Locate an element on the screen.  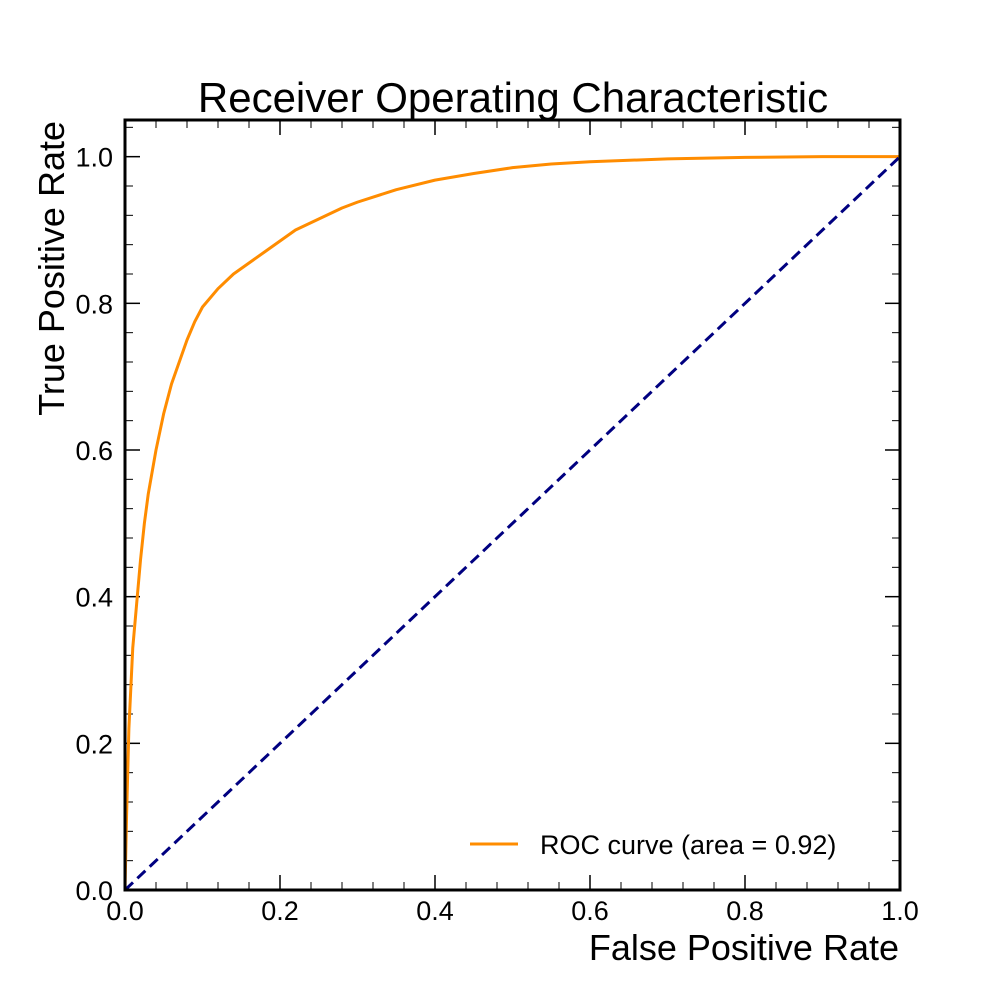
x-tick-label: 1.0 is located at coordinates (900, 911).